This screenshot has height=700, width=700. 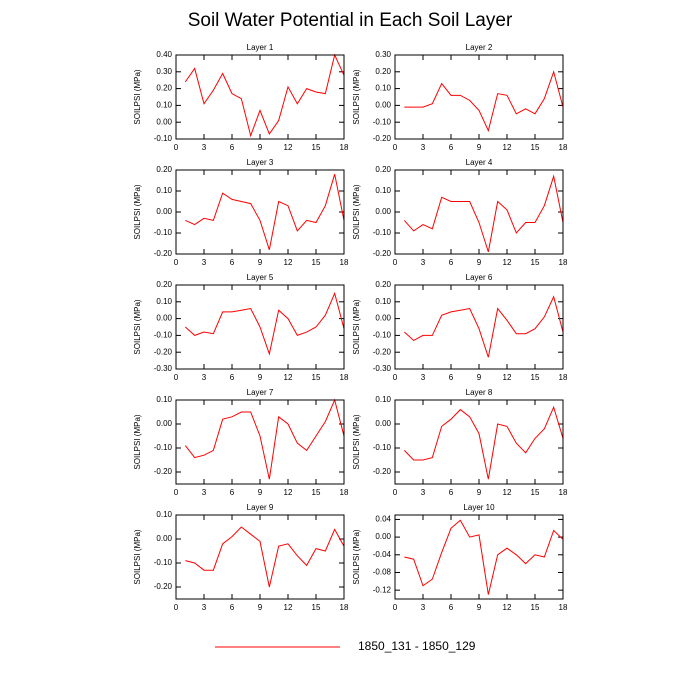 What do you see at coordinates (382, 572) in the screenshot?
I see `y-tick-label: -0.08` at bounding box center [382, 572].